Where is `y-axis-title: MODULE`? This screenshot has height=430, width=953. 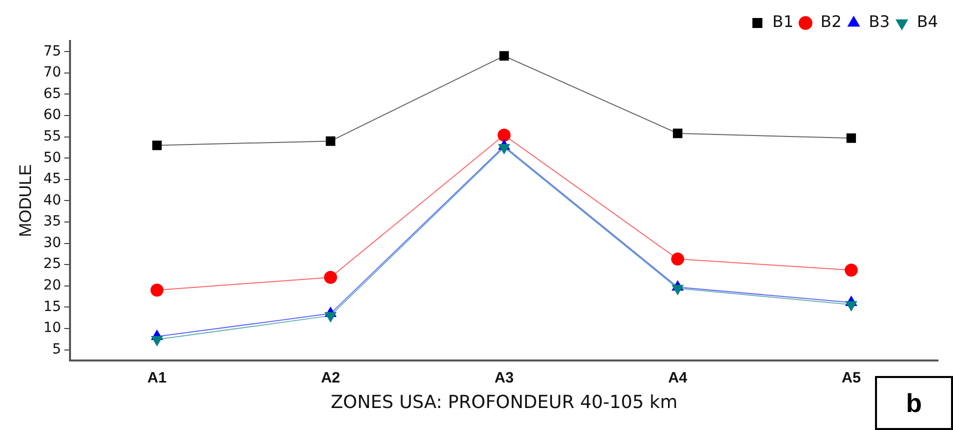 y-axis-title: MODULE is located at coordinates (25, 201).